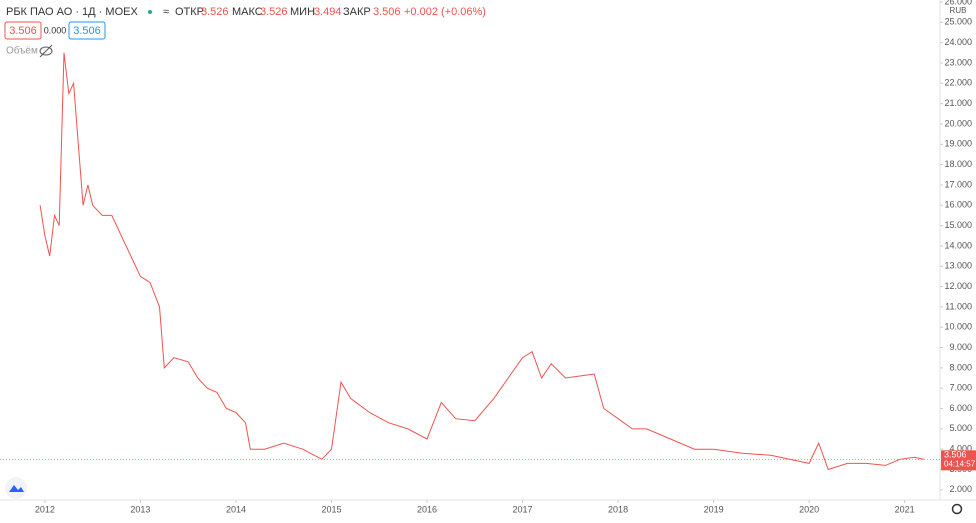 Image resolution: width=976 pixels, height=523 pixels. Describe the element at coordinates (247, 12) in the screenshot. I see `high-label: МАКС` at that location.